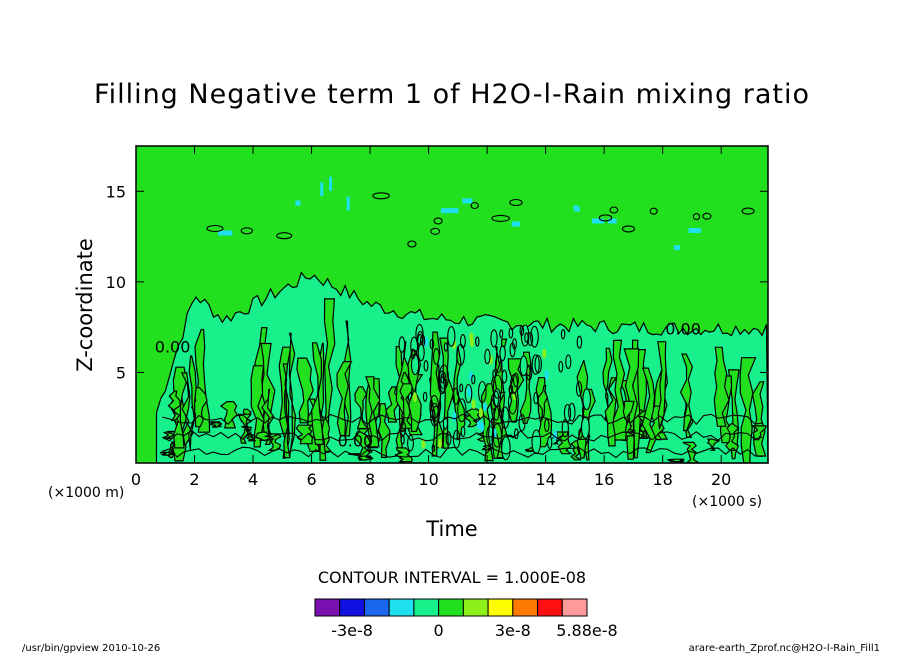 The image size is (904, 654). I want to click on x-tick-label: 16, so click(604, 479).